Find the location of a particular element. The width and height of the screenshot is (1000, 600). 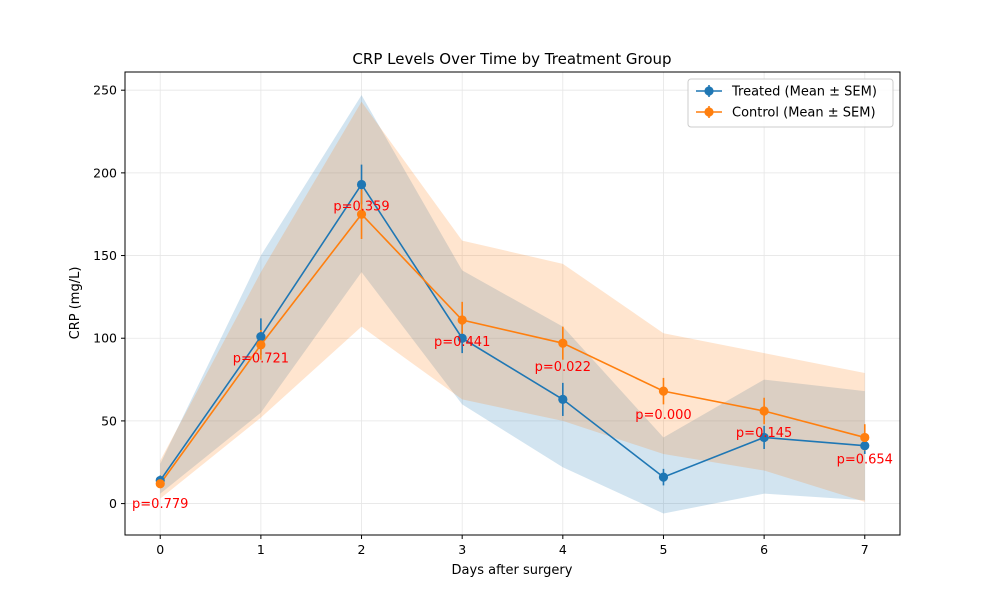

x-tick-label: 3 is located at coordinates (462, 549).